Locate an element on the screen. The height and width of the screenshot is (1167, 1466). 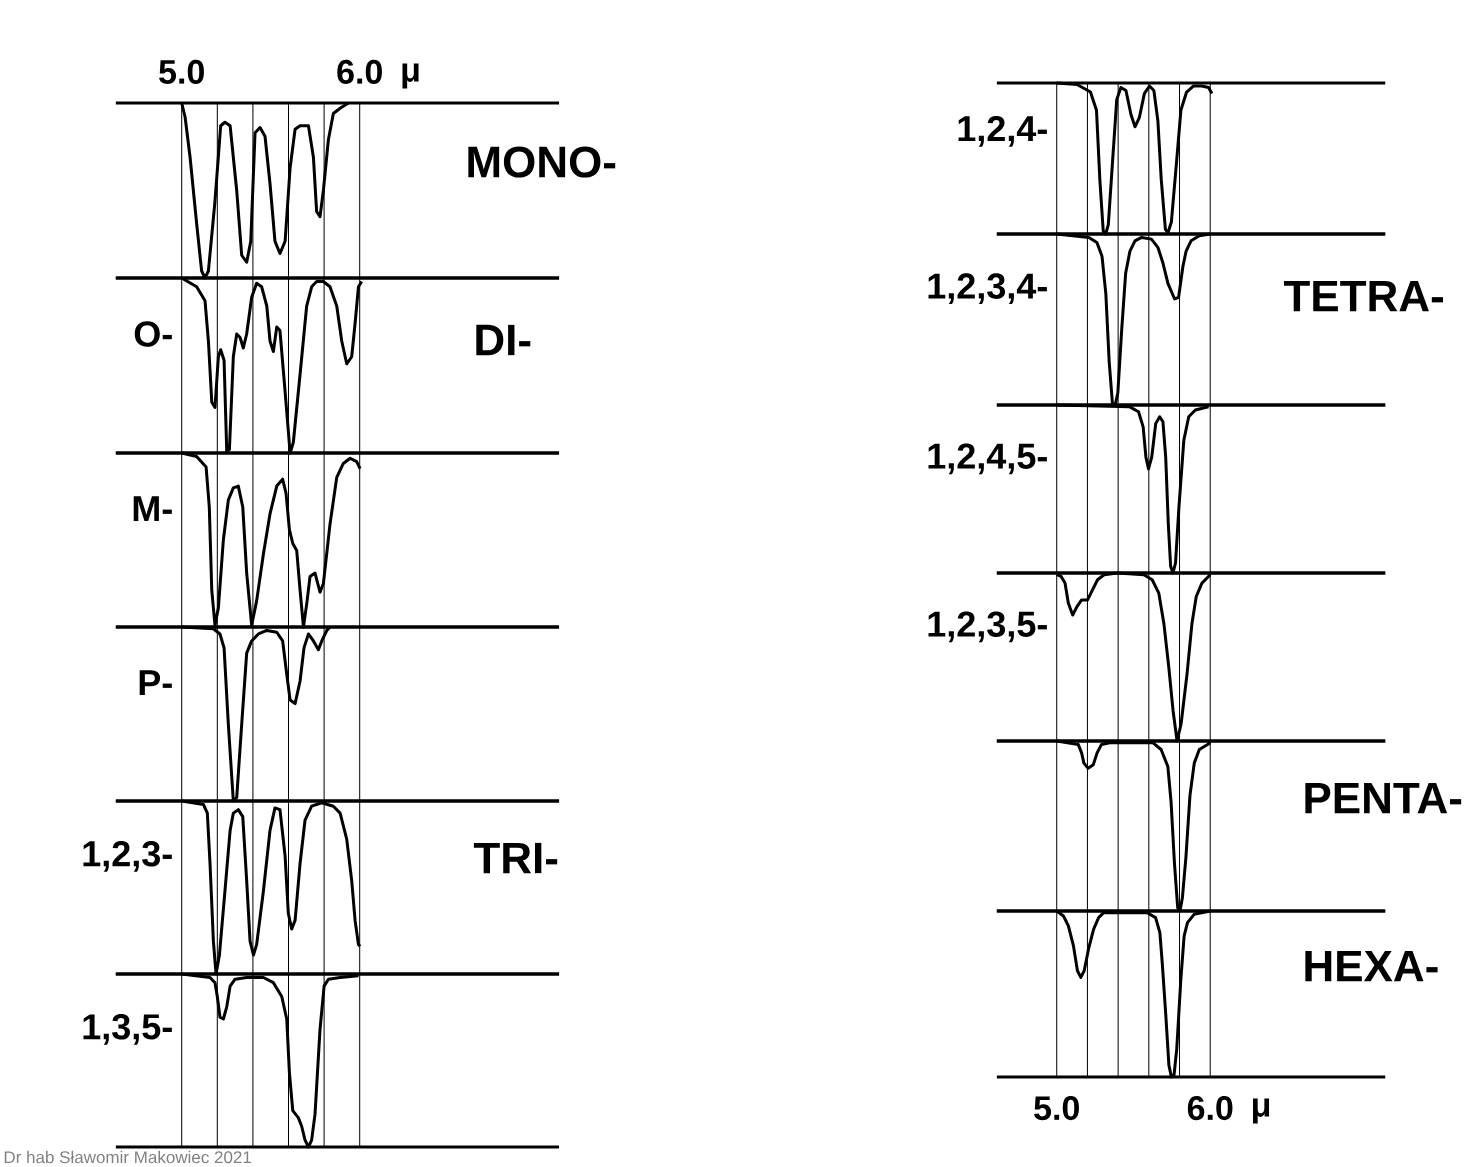
annotation: DI- is located at coordinates (503, 340).